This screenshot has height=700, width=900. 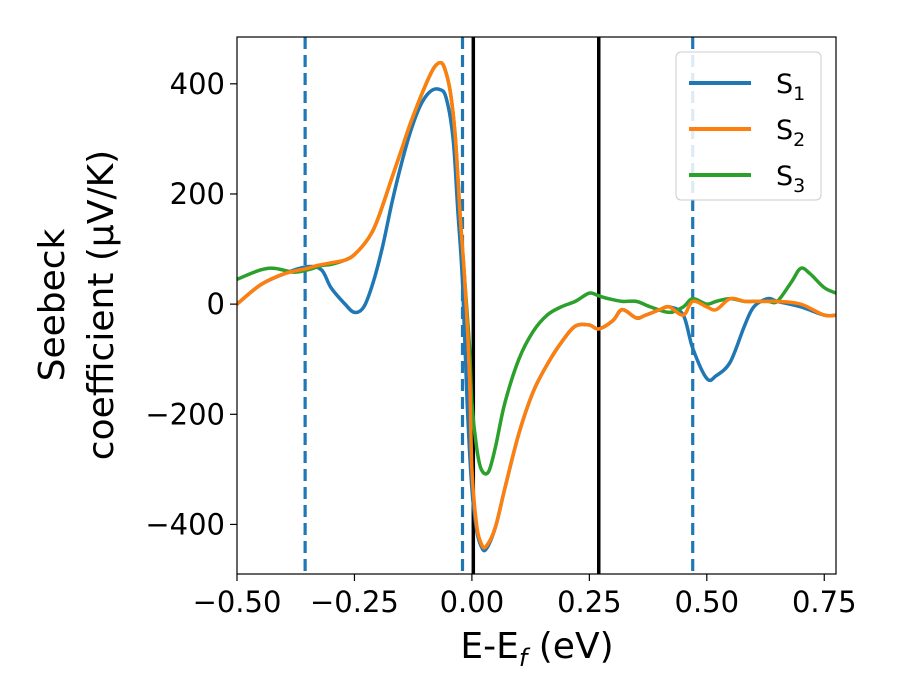 I want to click on y-axis-label-line1: Seebeck, so click(x=52, y=304).